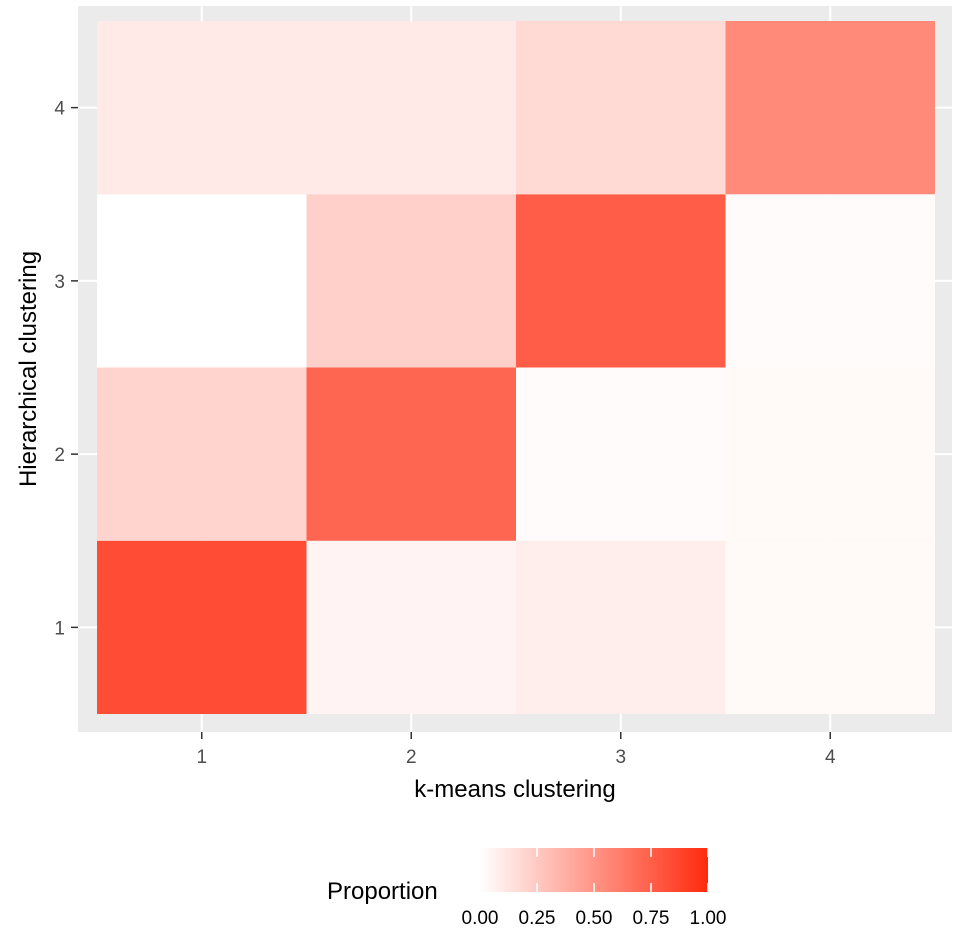 The height and width of the screenshot is (937, 961). Describe the element at coordinates (514, 789) in the screenshot. I see `x-axis-title: k-means clustering` at that location.